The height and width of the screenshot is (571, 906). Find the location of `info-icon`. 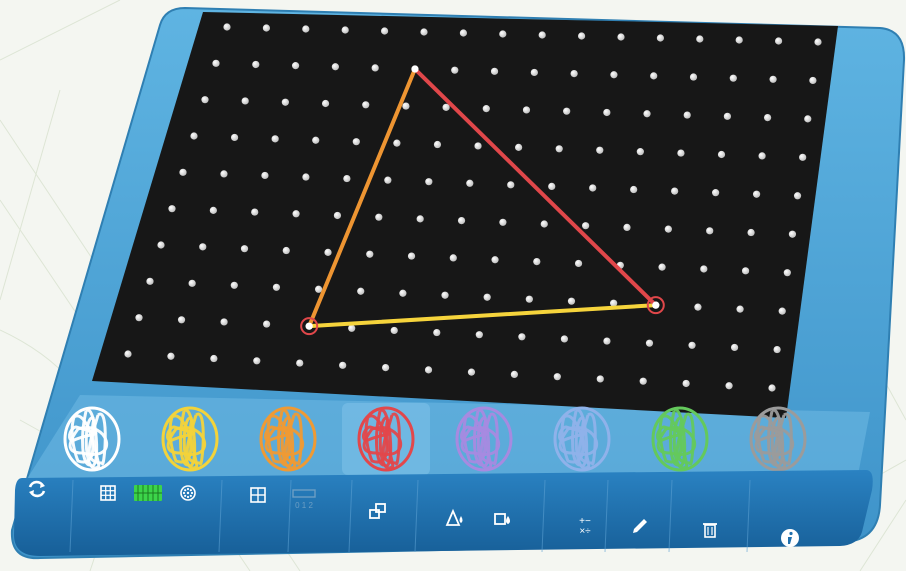

info-icon is located at coordinates (790, 538).